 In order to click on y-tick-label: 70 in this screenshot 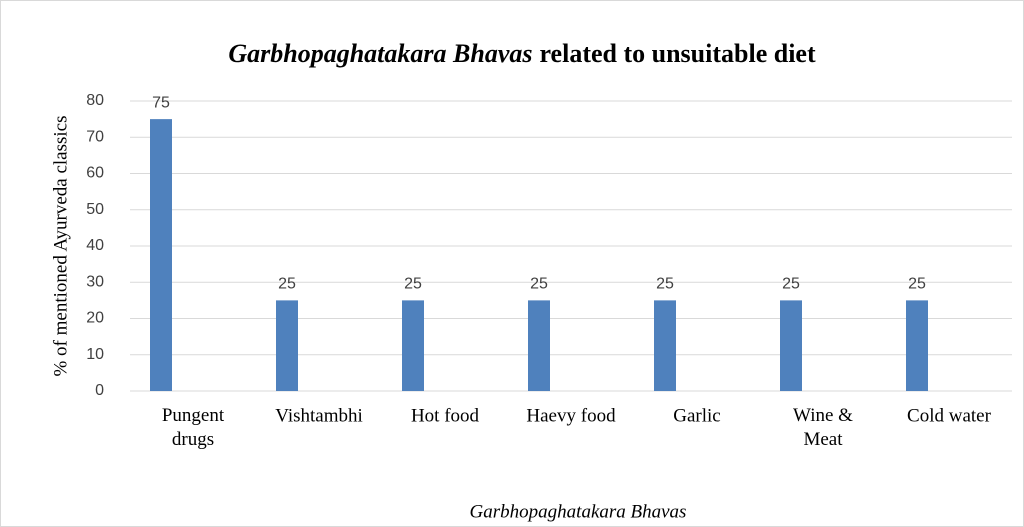, I will do `click(95, 136)`.